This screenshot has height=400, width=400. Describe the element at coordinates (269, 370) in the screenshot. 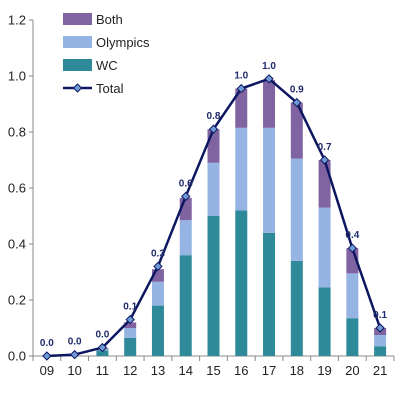

I see `x-tick-label: 17` at that location.